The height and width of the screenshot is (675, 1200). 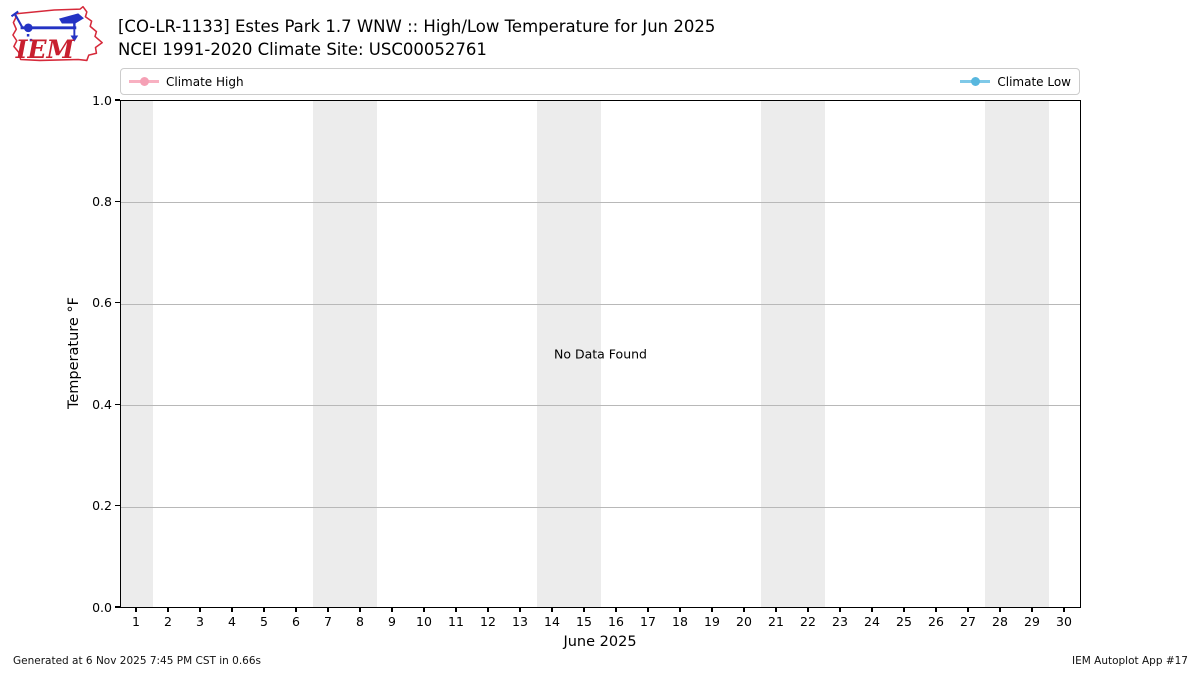 What do you see at coordinates (552, 621) in the screenshot?
I see `x-tick-label: 14` at bounding box center [552, 621].